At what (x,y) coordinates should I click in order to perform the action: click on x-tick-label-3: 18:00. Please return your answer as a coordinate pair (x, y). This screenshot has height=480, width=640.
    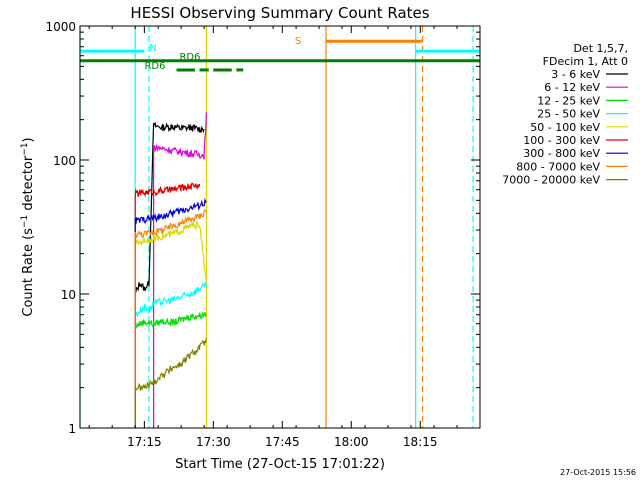
    Looking at the image, I should click on (351, 442).